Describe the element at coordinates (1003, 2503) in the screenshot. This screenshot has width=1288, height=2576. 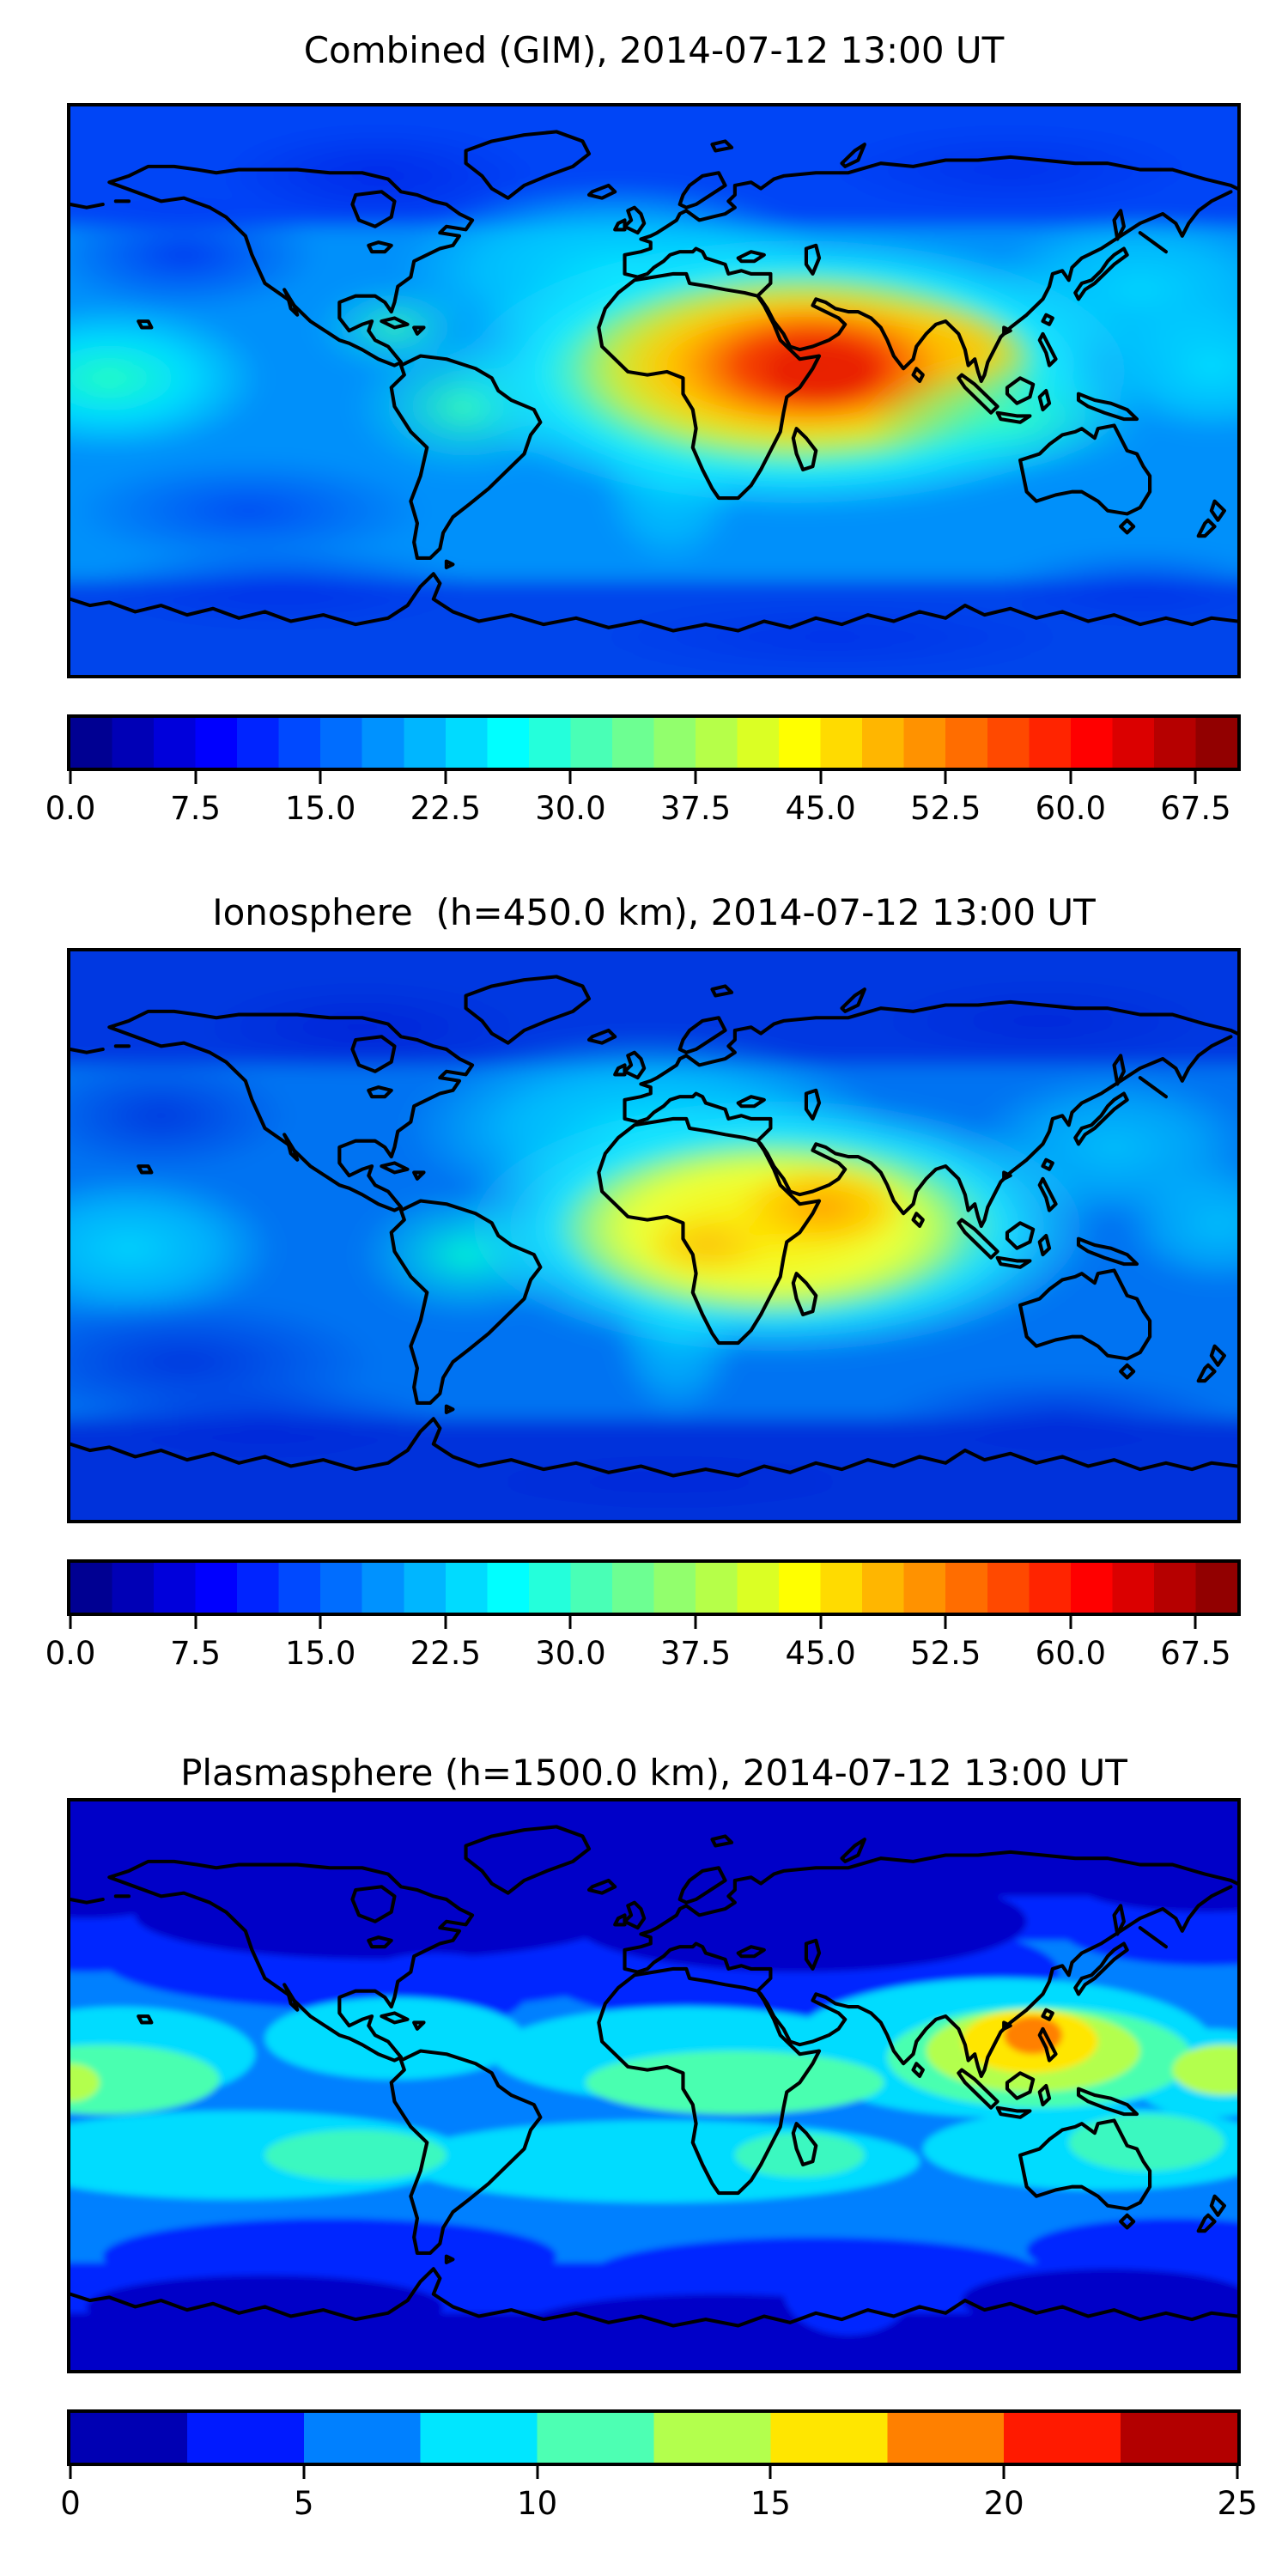
I see `colorbar-tick-label: 20` at that location.